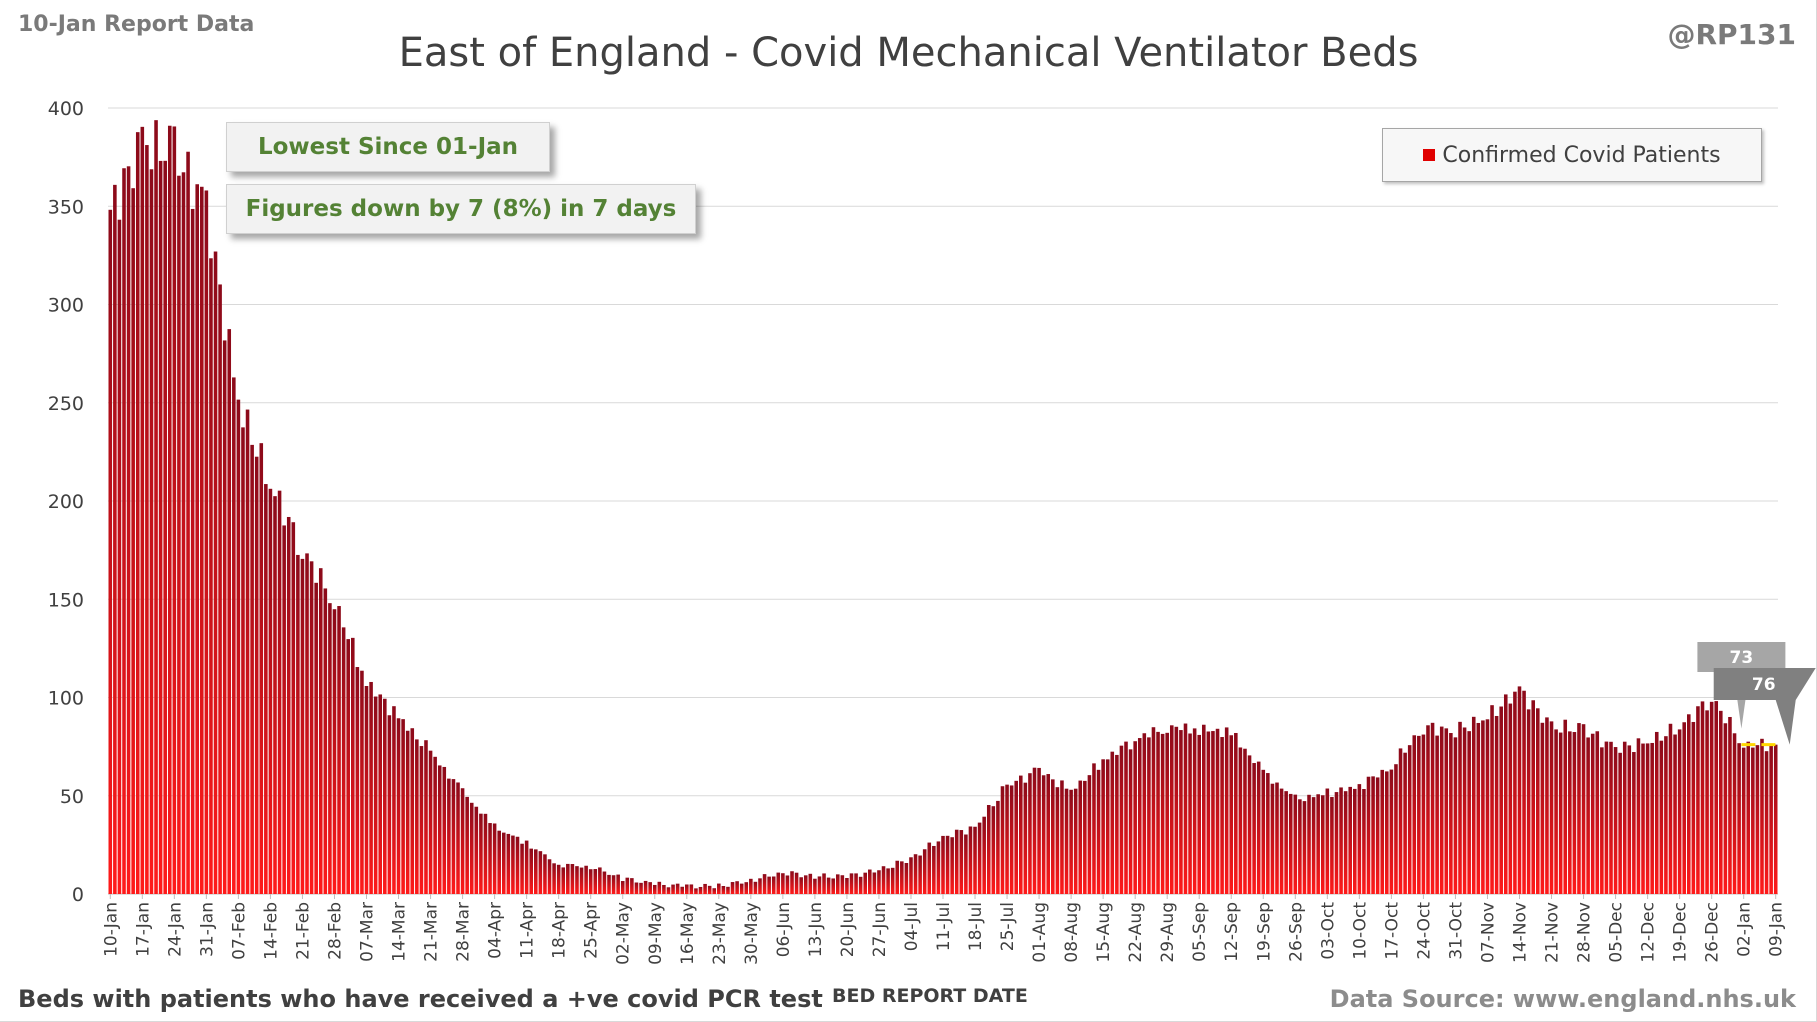 The image size is (1817, 1022). Describe the element at coordinates (388, 147) in the screenshot. I see `callout-lowest: Lowest Since 01-Jan` at that location.